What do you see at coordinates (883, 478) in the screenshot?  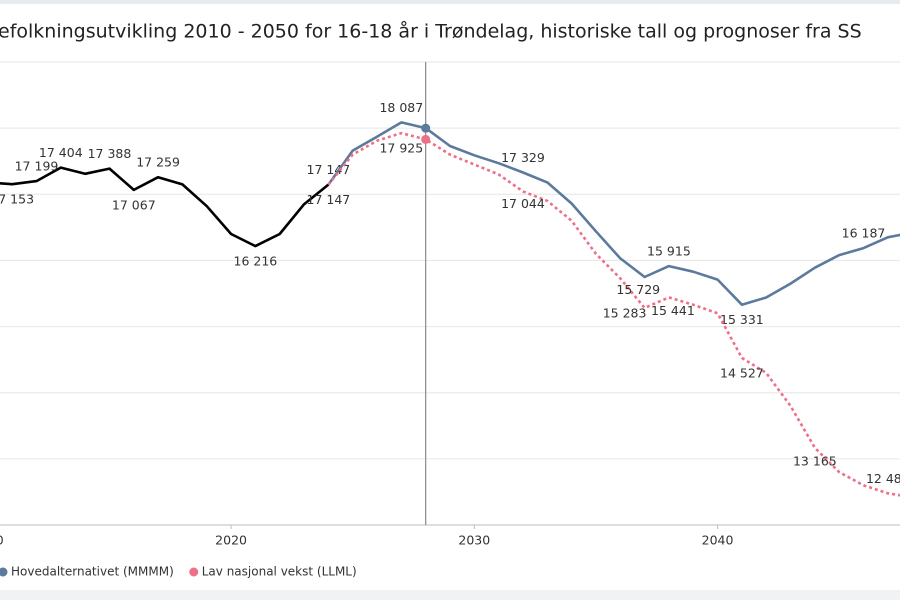 I see `data-label: 12 480` at bounding box center [883, 478].